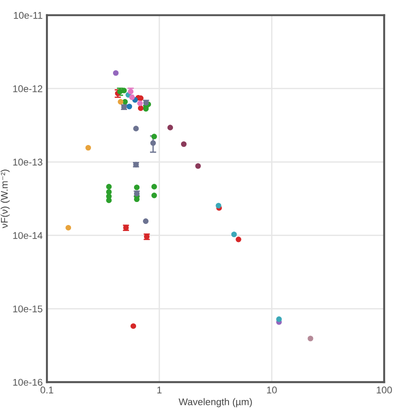 The image size is (401, 410). Describe the element at coordinates (27, 88) in the screenshot. I see `y-tick-label: 10e-12` at that location.